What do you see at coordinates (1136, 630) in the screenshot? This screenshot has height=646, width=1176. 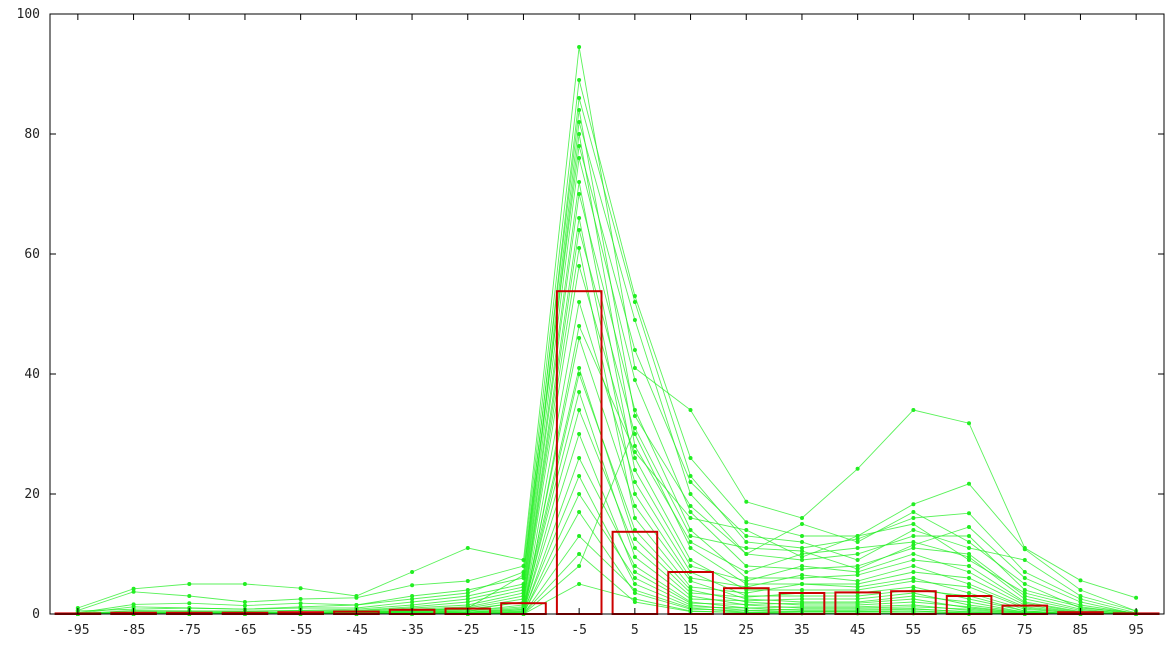 I see `x-tick-label: 95` at bounding box center [1136, 630].